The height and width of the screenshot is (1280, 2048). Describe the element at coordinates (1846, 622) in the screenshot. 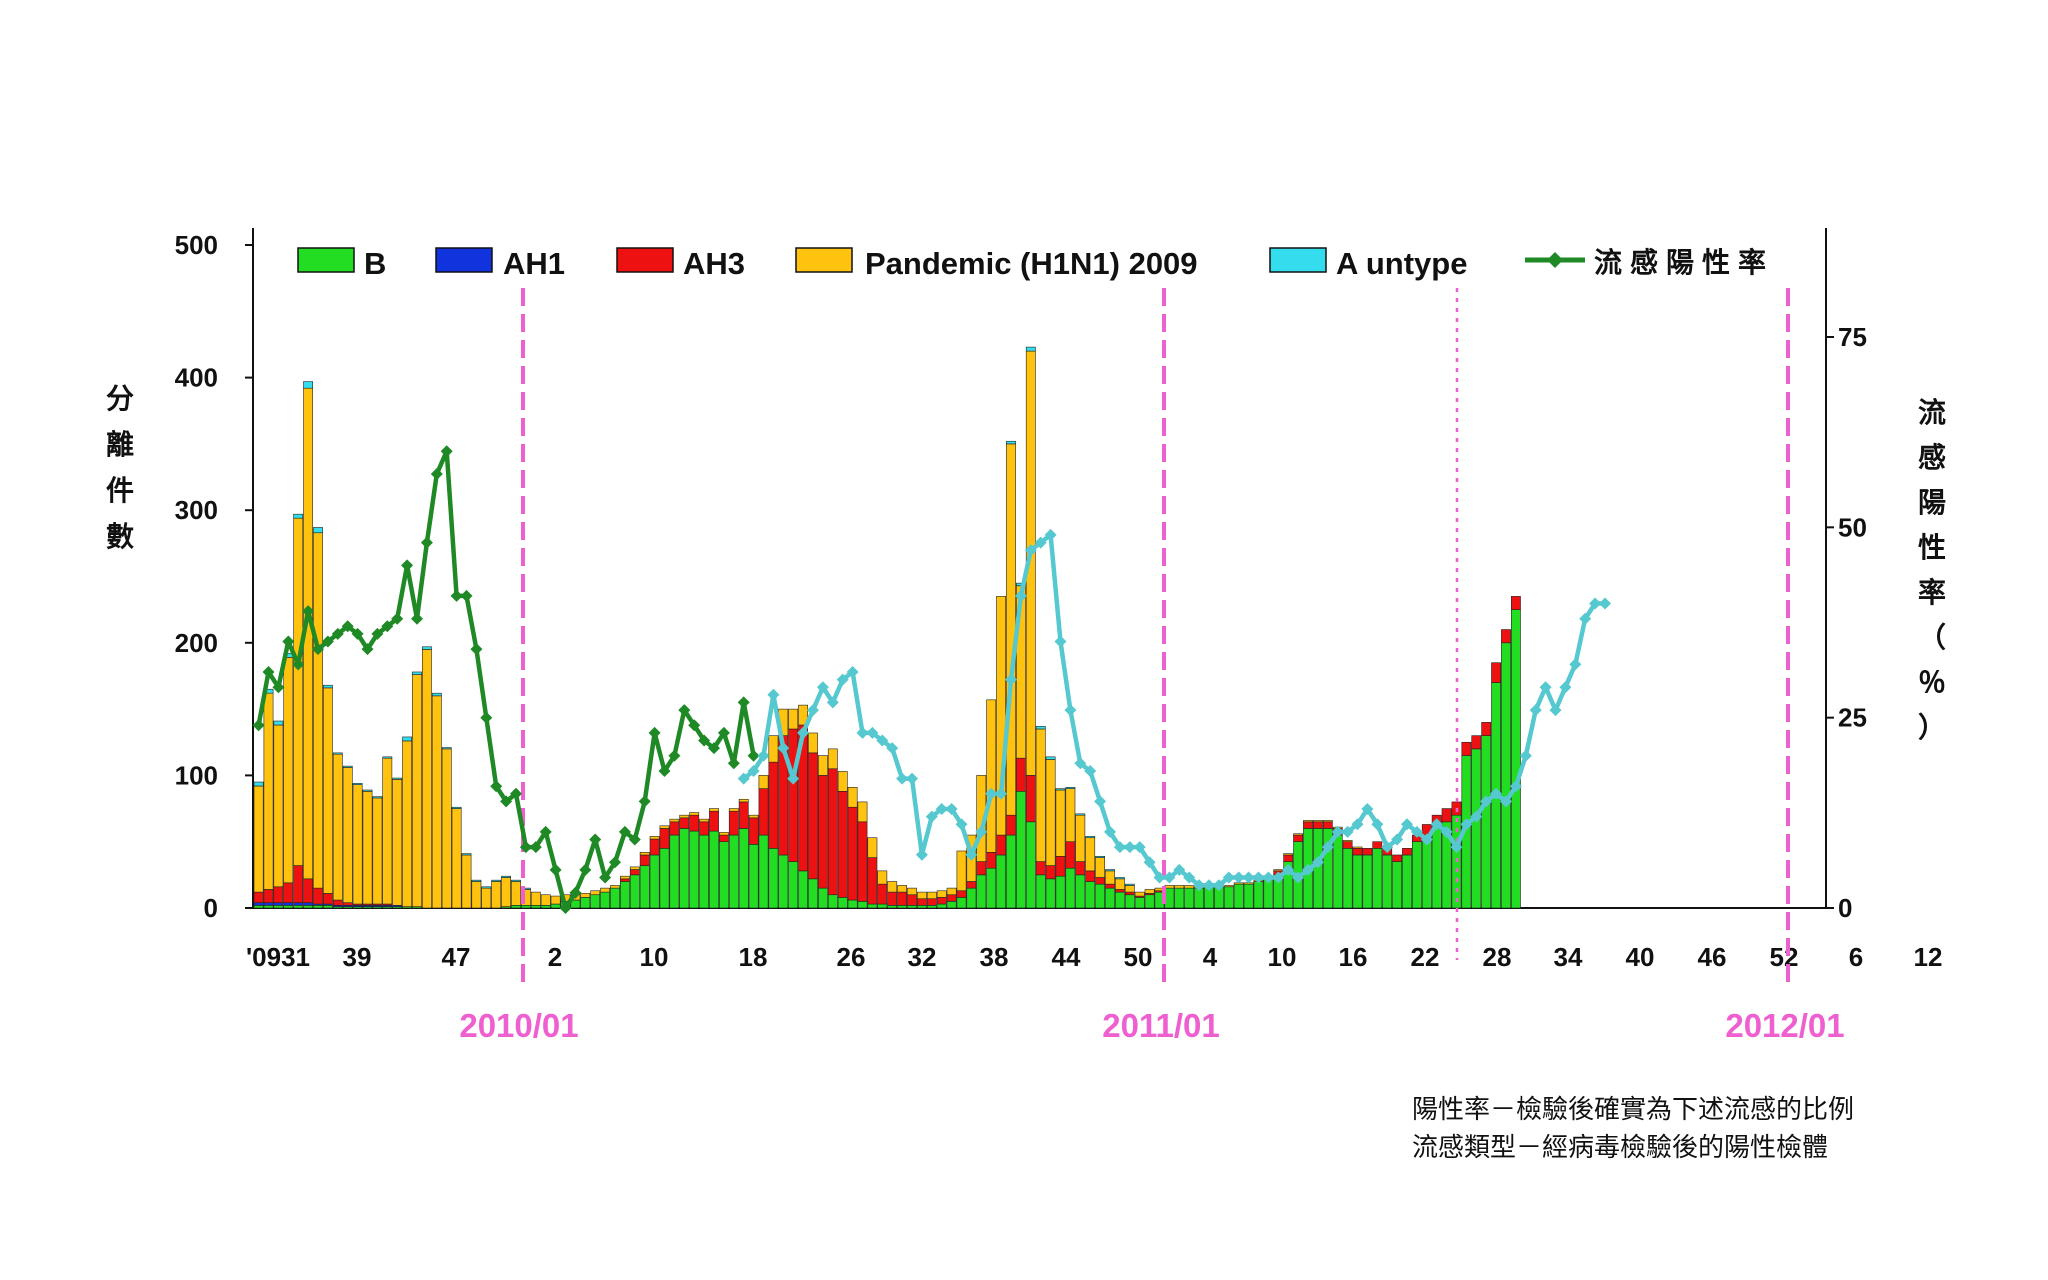

I see `y-right-ticks: 75 50 25 0` at that location.